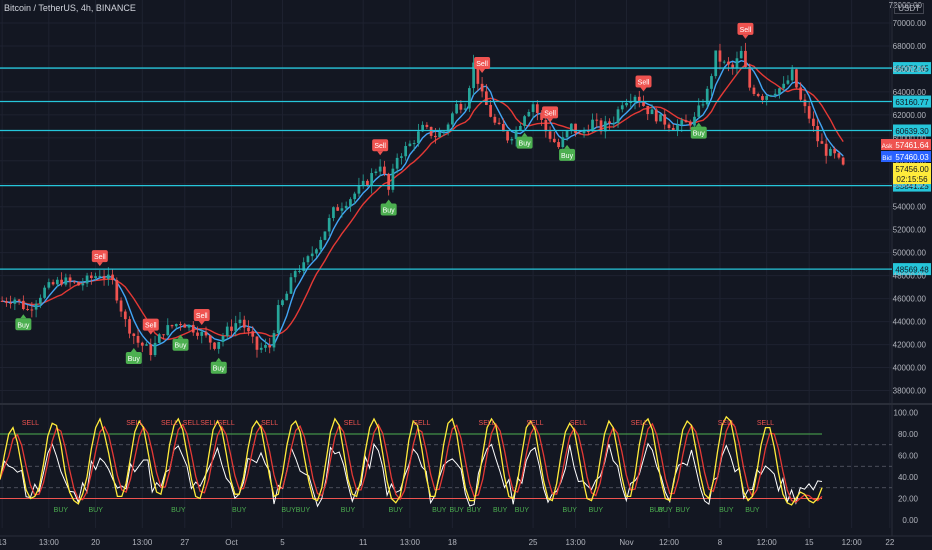  Describe the element at coordinates (910, 391) in the screenshot. I see `price-tick-label: 38000.00` at that location.